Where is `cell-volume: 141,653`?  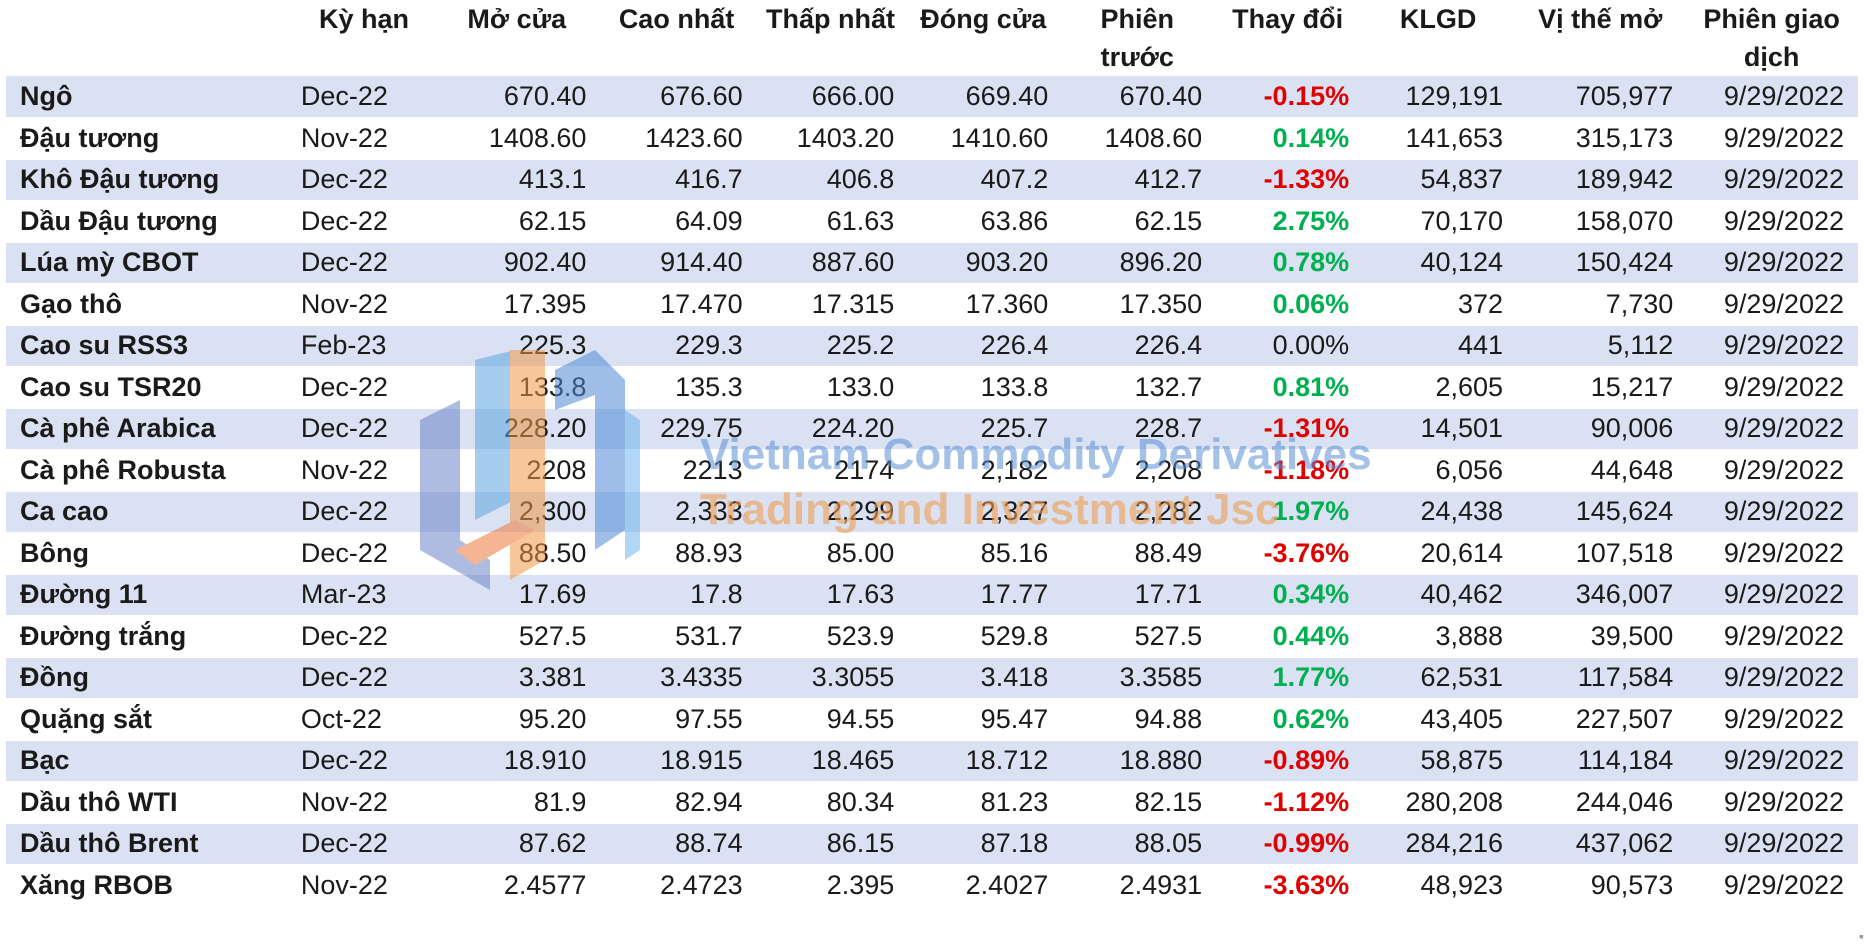
cell-volume: 141,653 is located at coordinates (1438, 138).